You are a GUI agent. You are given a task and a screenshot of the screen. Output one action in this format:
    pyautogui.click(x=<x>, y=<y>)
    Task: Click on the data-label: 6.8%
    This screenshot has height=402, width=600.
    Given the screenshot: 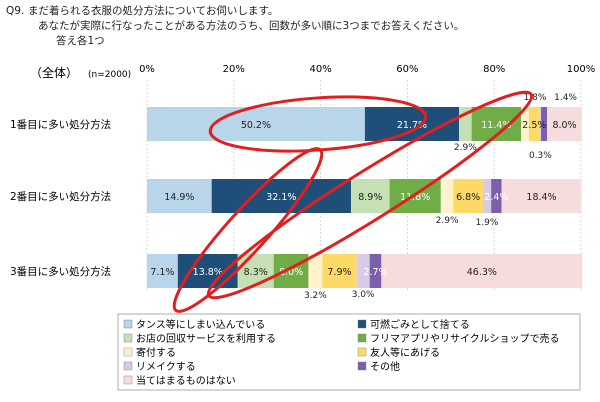 What is the action you would take?
    pyautogui.click(x=468, y=197)
    